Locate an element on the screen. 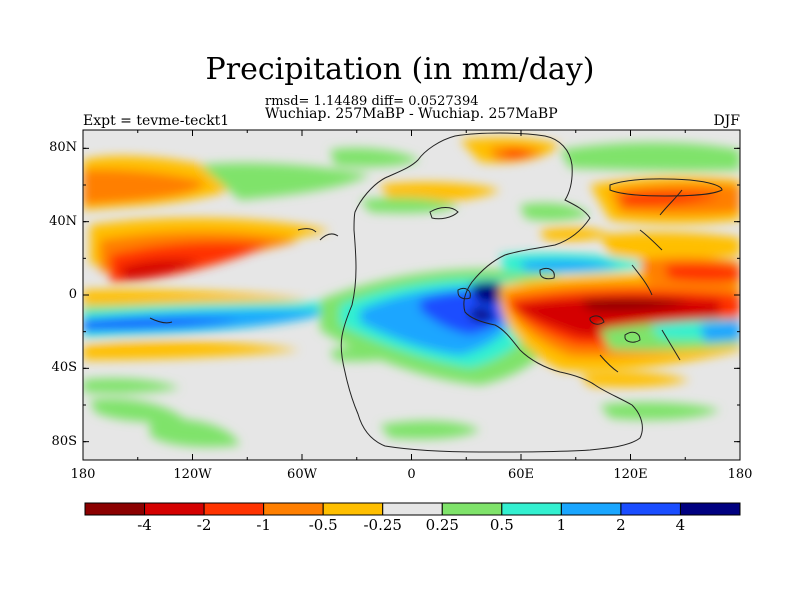 The image size is (800, 600). plot-title: Precipitation (in mm/day) is located at coordinates (400, 69).